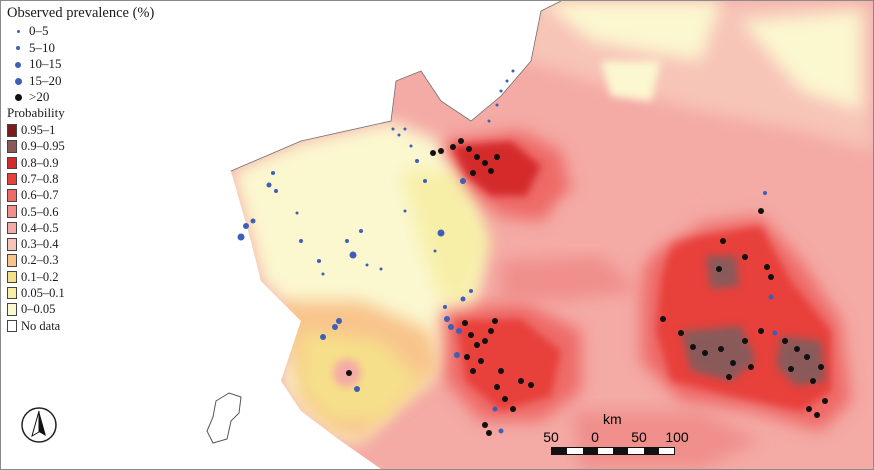 This screenshot has width=874, height=470. What do you see at coordinates (41, 325) in the screenshot?
I see `probability-legend-label: No data` at bounding box center [41, 325].